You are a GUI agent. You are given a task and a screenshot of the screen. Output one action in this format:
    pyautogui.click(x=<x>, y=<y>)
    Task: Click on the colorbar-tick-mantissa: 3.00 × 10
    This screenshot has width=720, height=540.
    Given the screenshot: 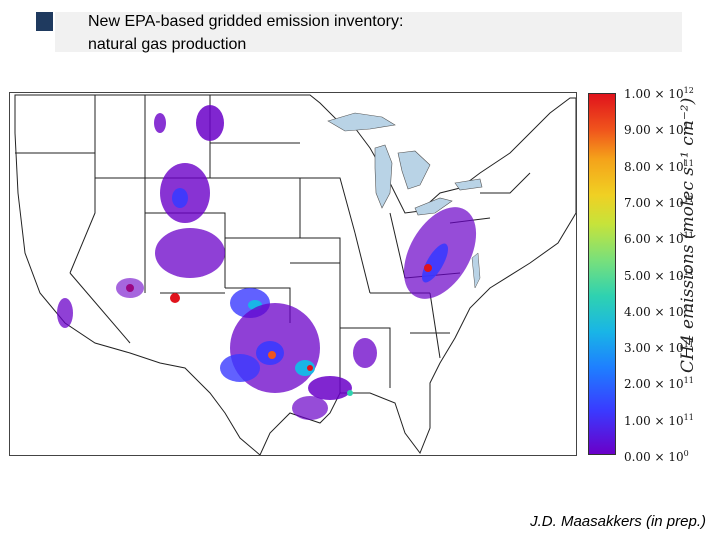 What is the action you would take?
    pyautogui.click(x=654, y=348)
    